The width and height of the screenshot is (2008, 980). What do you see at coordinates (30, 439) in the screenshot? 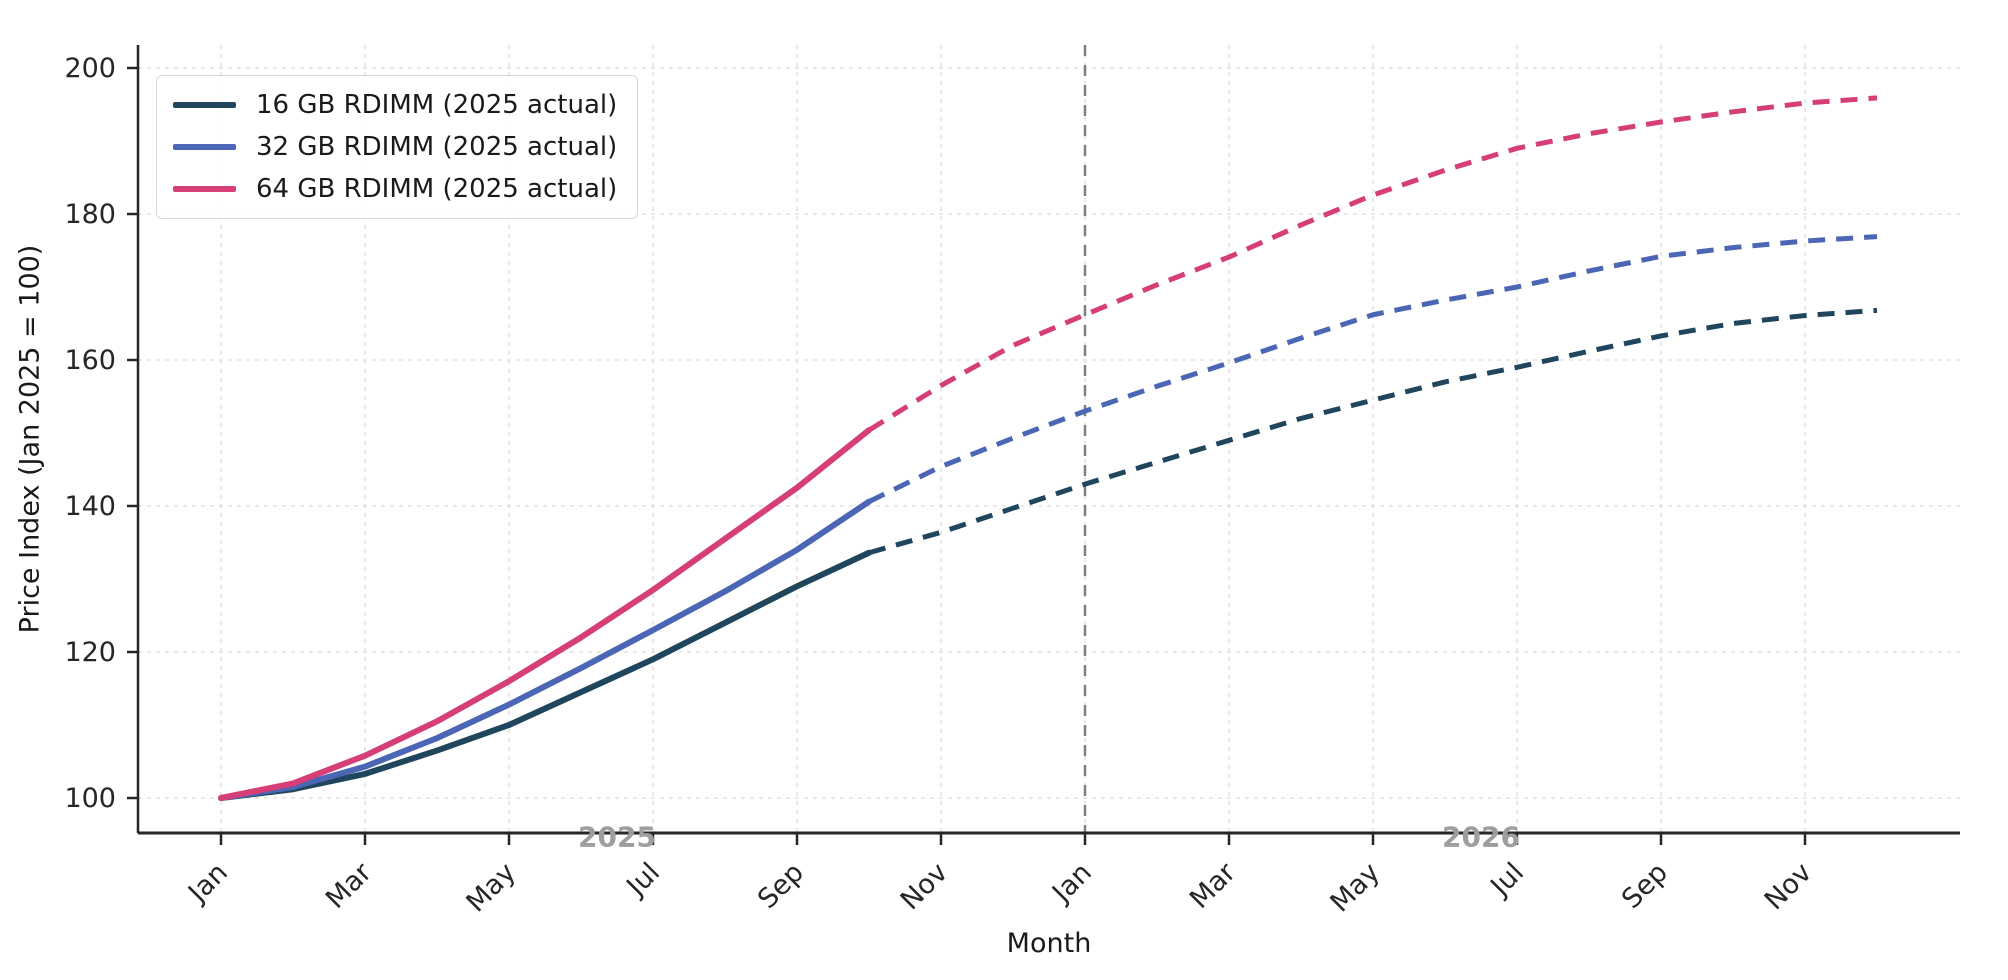
I see `y-axis-label: Price Index (Jan 2025 = 100)` at bounding box center [30, 439].